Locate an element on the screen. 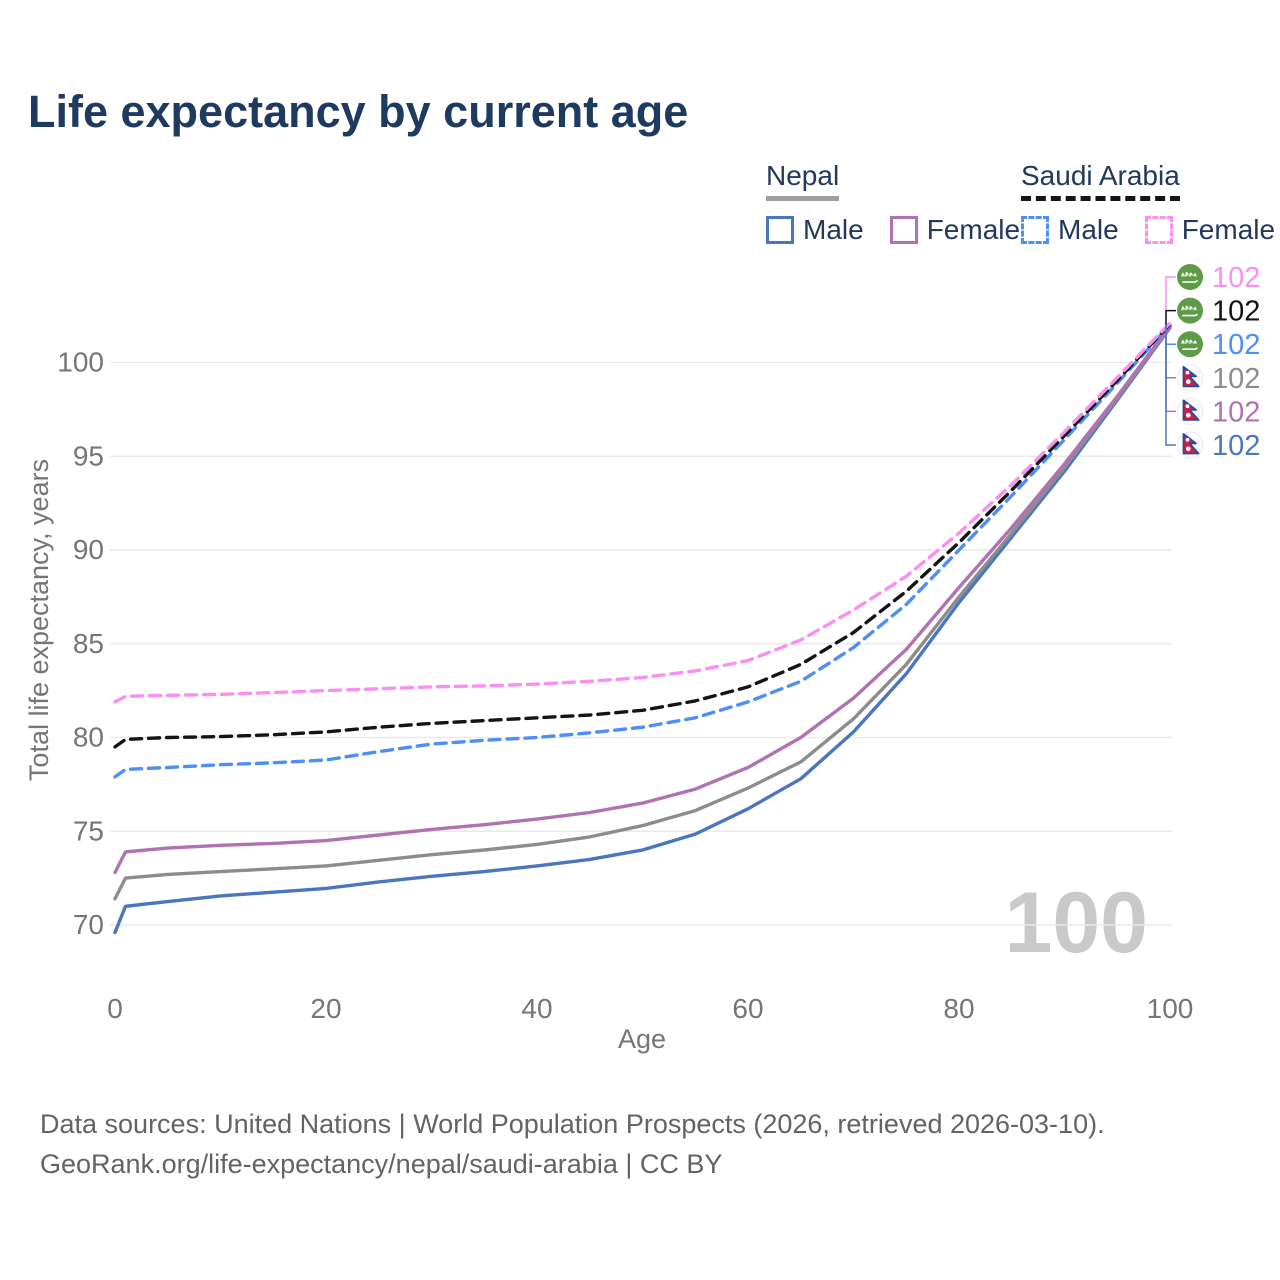 This screenshot has width=1280, height=1280. legend-group-nepal: Nepal Male Female is located at coordinates (893, 203).